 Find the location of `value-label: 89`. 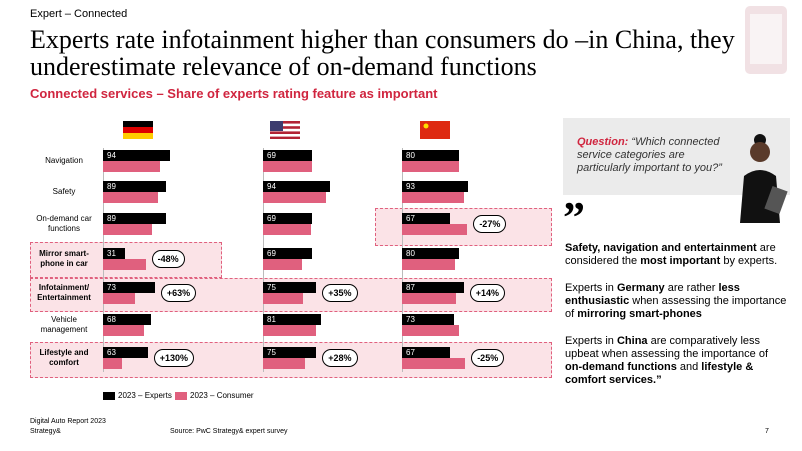

value-label: 89 is located at coordinates (111, 218).